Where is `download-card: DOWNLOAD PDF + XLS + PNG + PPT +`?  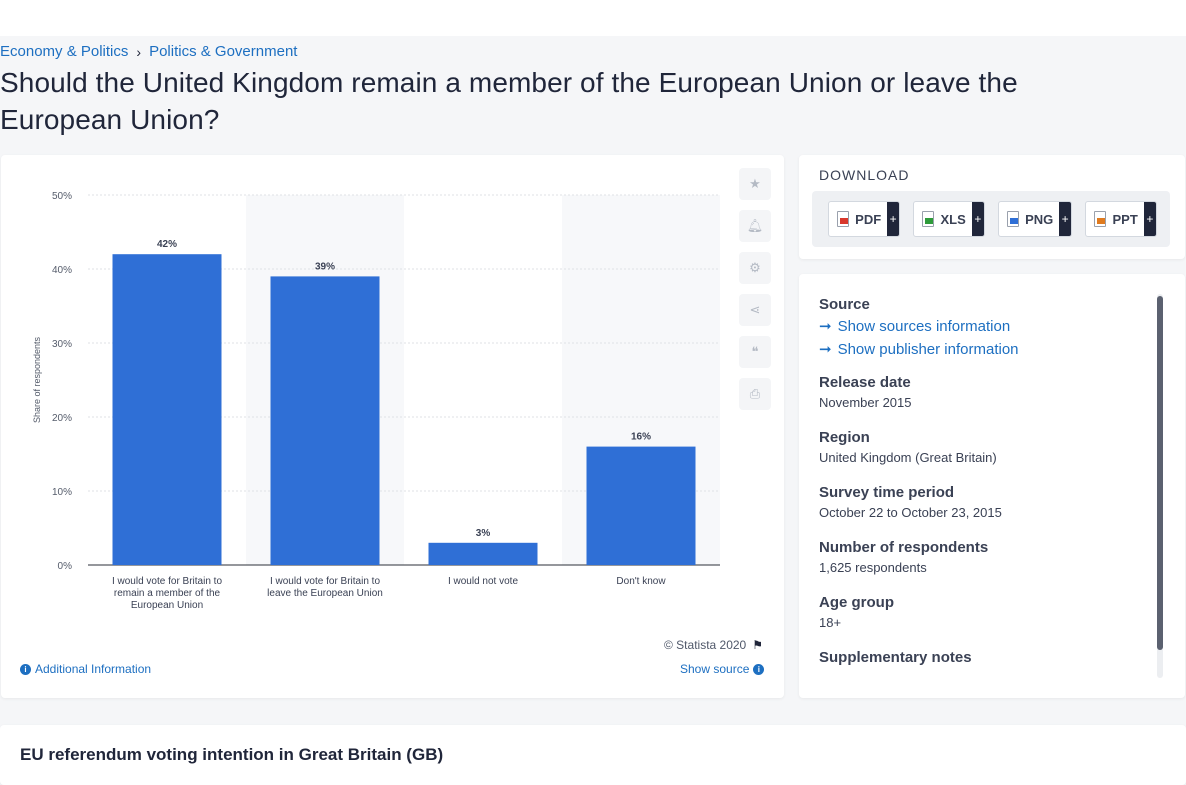 download-card: DOWNLOAD PDF + XLS + PNG + PPT + is located at coordinates (992, 207).